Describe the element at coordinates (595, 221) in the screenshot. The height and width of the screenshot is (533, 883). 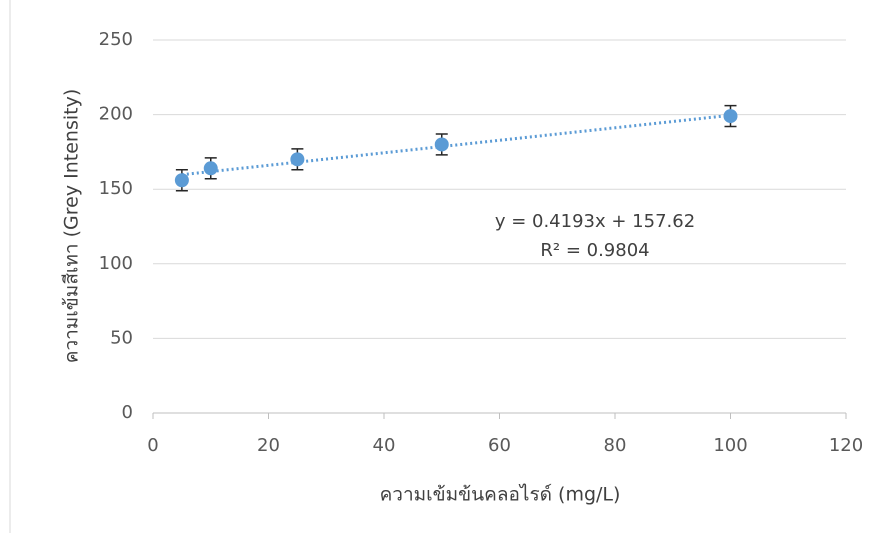
I see `trend-equation: y = 0.4193x + 157.62` at that location.